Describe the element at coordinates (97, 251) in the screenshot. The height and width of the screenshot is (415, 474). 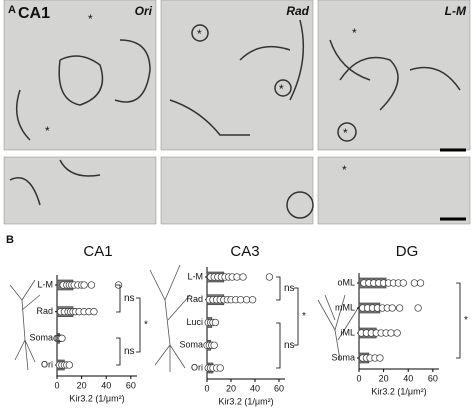
I see `chart-title: CA1` at that location.